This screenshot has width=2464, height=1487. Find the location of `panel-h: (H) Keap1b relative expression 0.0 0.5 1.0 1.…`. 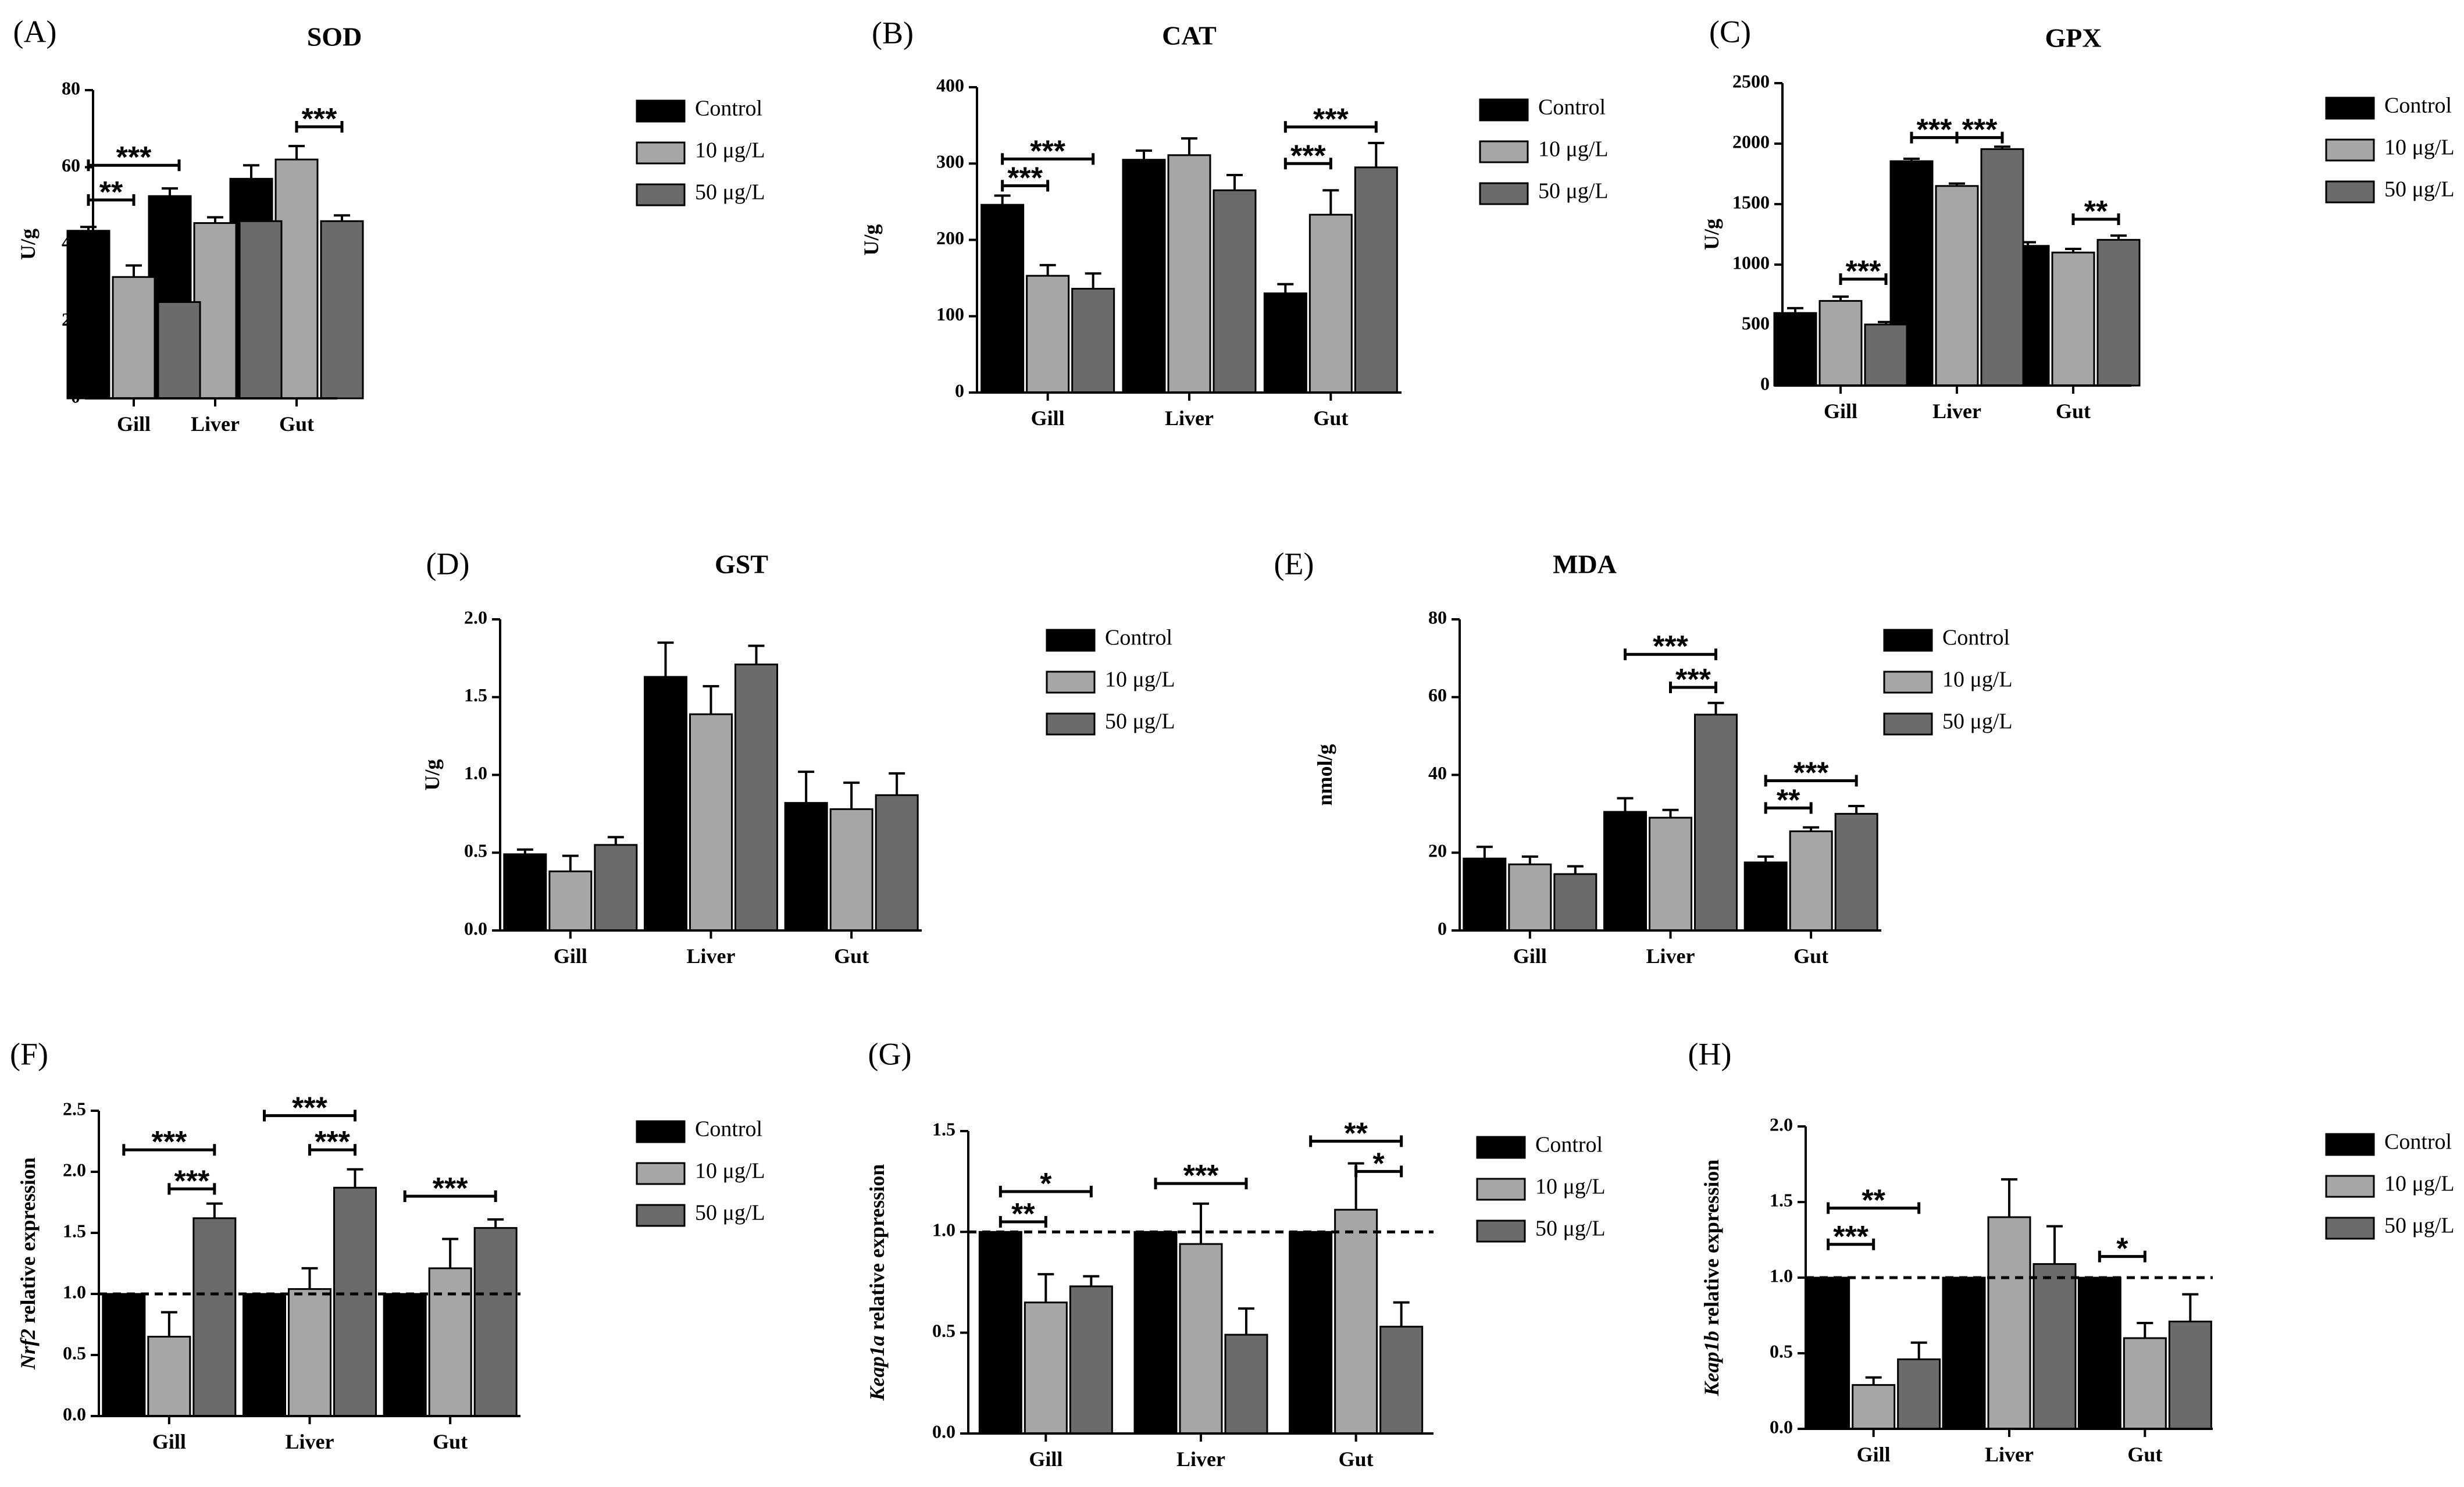

panel-h: (H) Keap1b relative expression 0.0 0.5 1.0 1.… is located at coordinates (2071, 1251).